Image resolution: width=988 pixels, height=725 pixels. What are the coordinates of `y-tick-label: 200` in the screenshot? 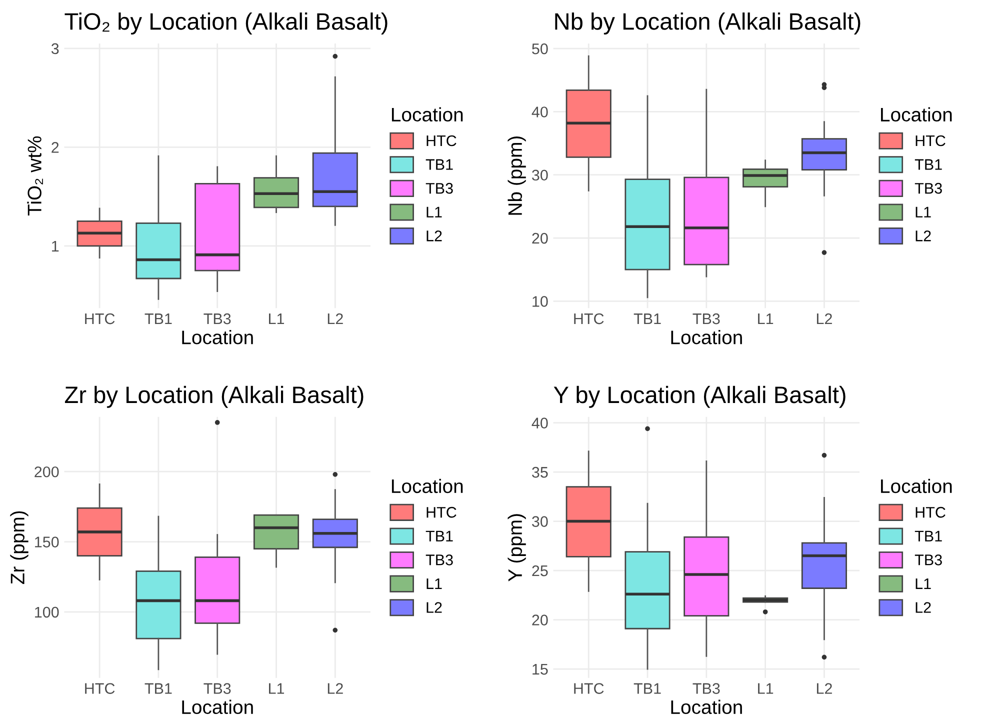 It's located at (46, 472).